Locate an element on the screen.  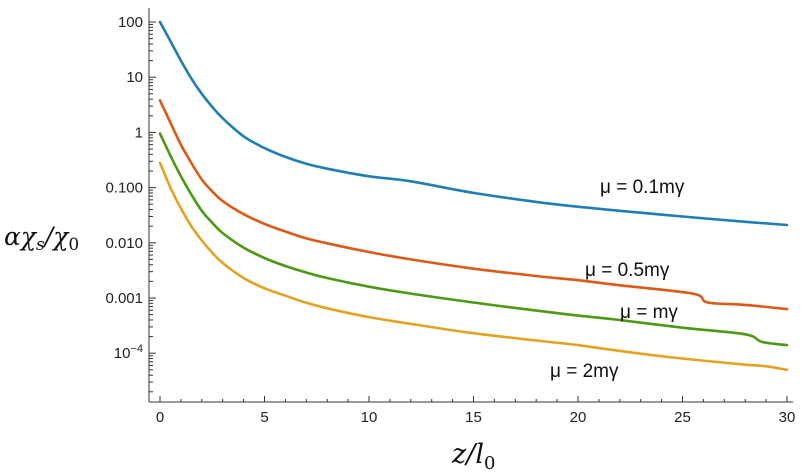
x-tick-label: 15 is located at coordinates (473, 417).